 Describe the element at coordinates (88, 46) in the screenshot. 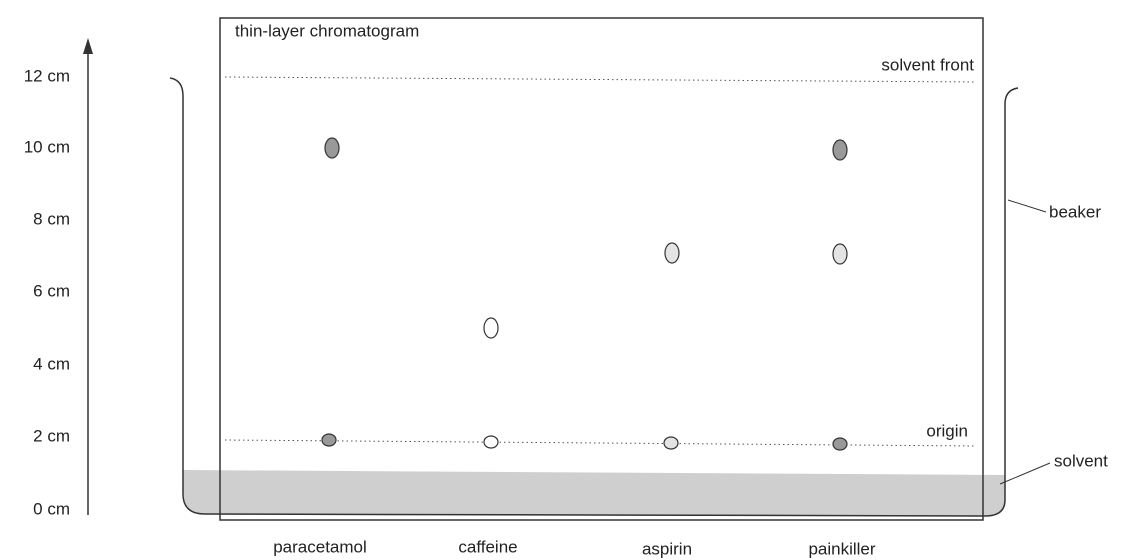

I see `arrow-head` at that location.